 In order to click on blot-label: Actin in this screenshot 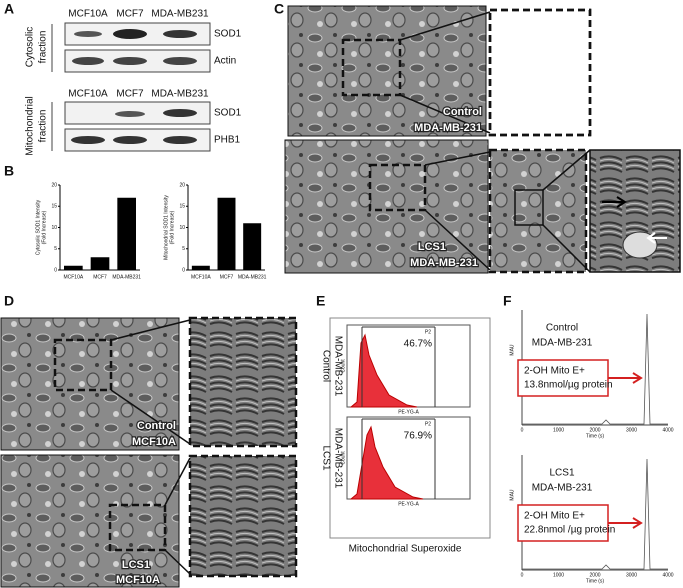, I will do `click(225, 61)`.